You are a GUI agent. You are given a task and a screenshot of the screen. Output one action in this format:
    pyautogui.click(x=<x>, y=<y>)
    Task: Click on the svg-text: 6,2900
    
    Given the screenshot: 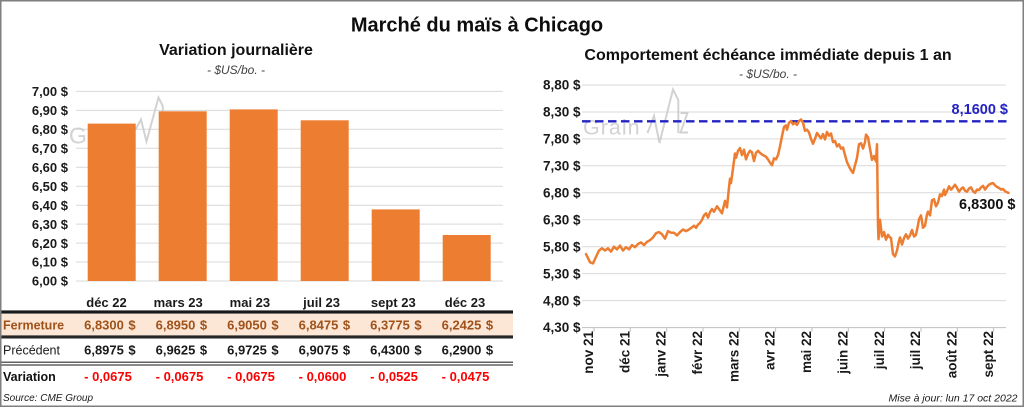 What is the action you would take?
    pyautogui.click(x=462, y=350)
    